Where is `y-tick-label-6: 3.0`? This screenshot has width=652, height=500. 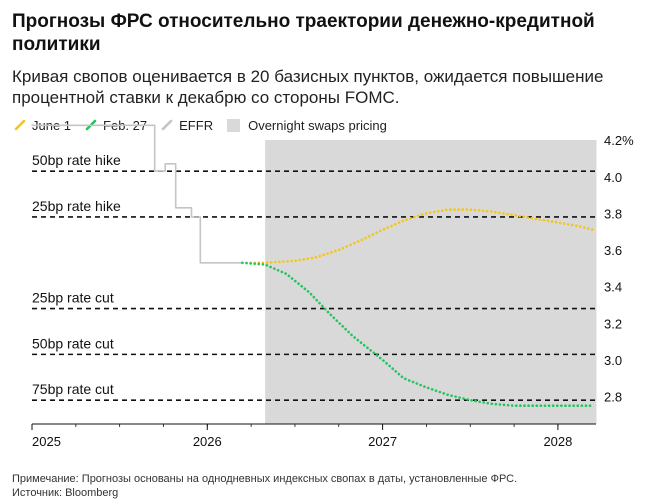 y-tick-label-6: 3.0 is located at coordinates (613, 360).